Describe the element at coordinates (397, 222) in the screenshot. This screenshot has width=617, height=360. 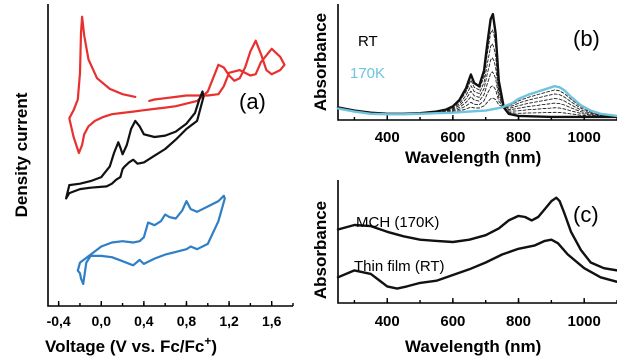
I see `panel-c-annotation-mch: MCH (170K)` at that location.